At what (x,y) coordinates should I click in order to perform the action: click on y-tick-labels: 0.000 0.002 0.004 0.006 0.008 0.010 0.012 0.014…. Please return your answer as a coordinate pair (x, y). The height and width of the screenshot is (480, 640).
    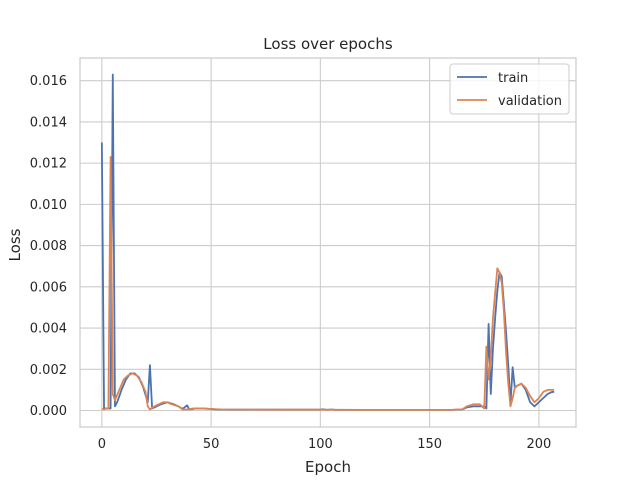
    Looking at the image, I should click on (48, 246).